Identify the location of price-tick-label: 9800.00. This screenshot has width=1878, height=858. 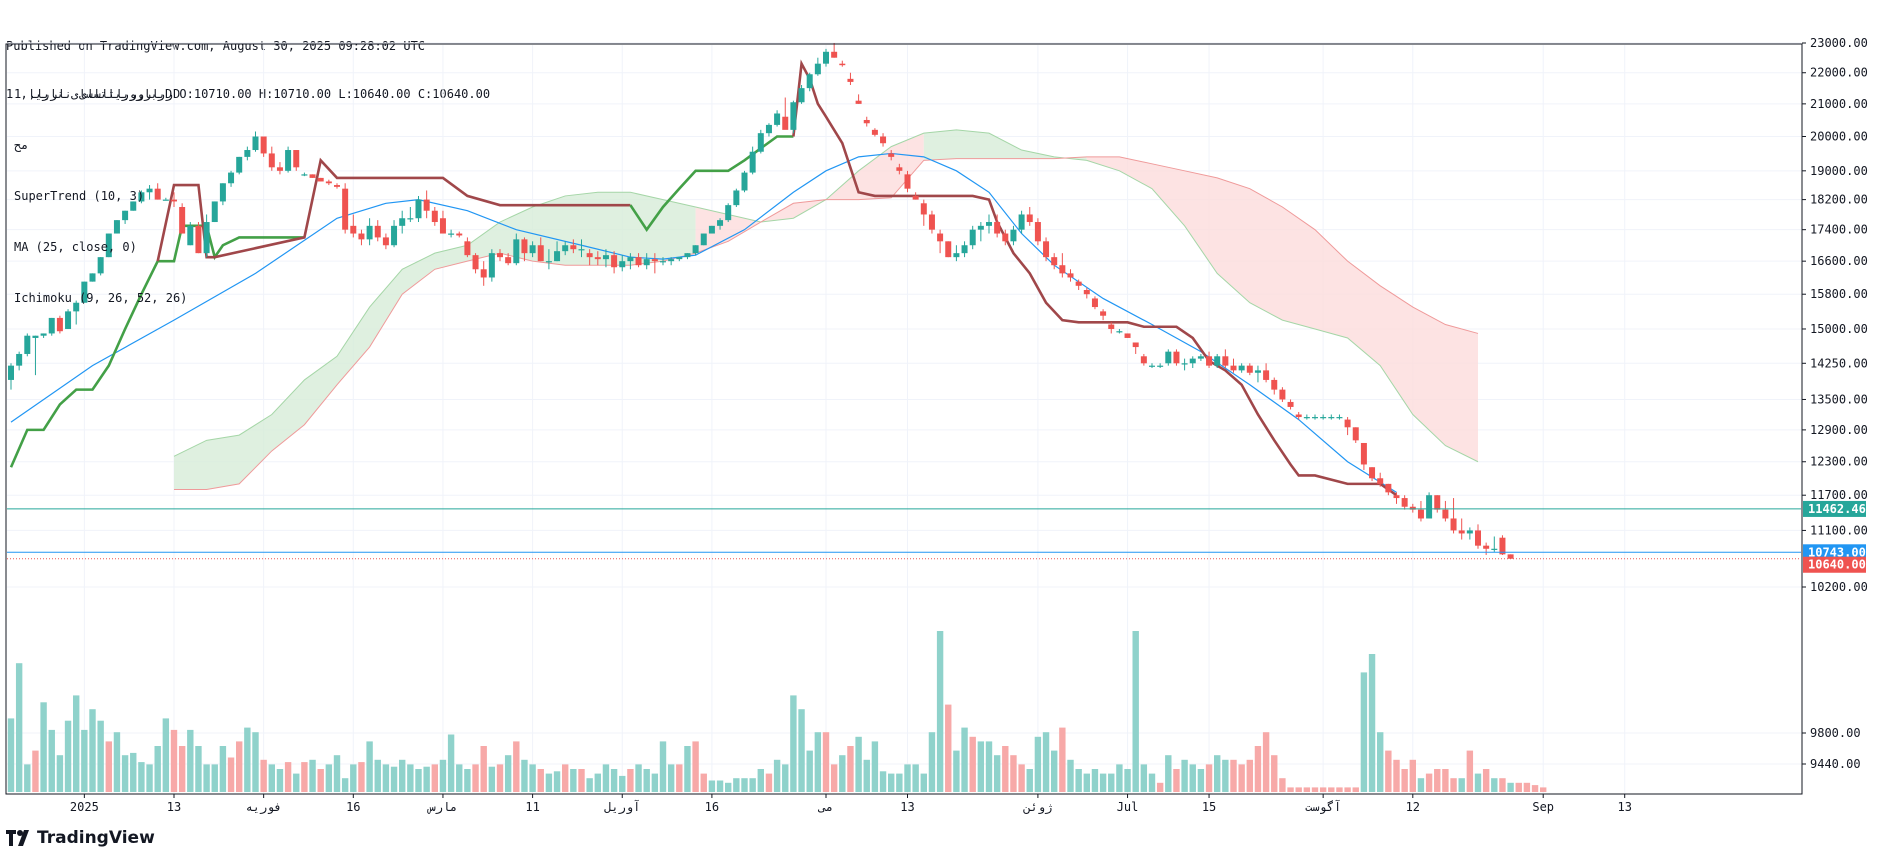
(1835, 733).